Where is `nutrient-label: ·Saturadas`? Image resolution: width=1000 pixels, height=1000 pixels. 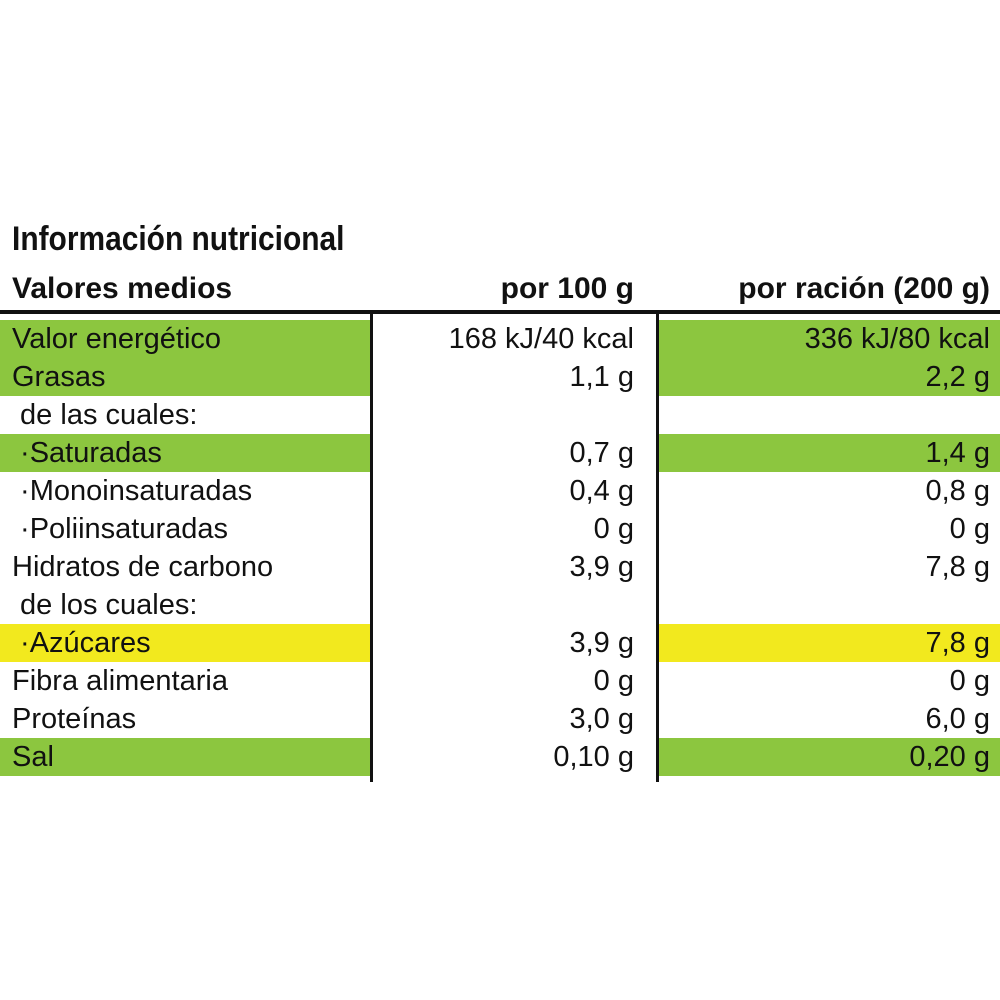
nutrient-label: ·Saturadas is located at coordinates (87, 453).